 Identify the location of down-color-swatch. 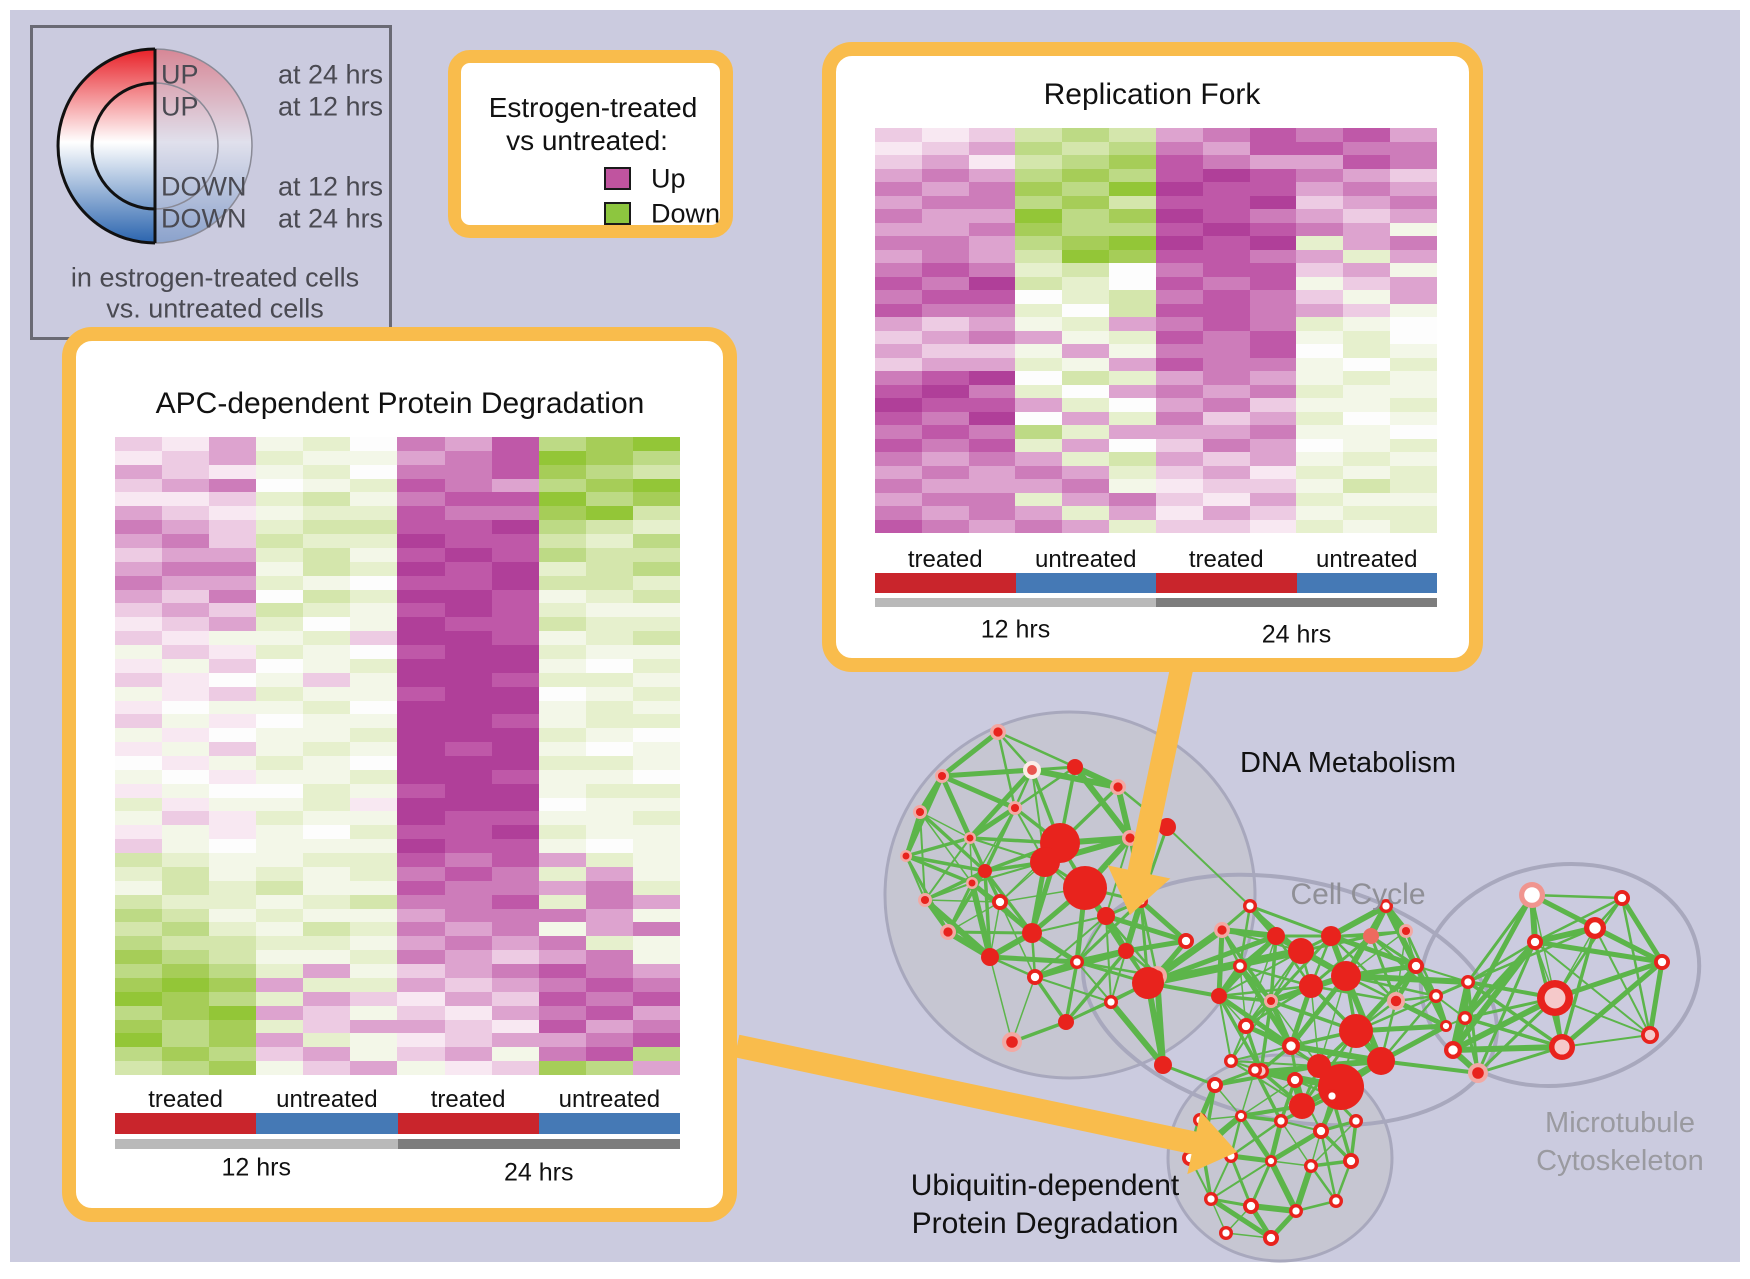
(617, 213).